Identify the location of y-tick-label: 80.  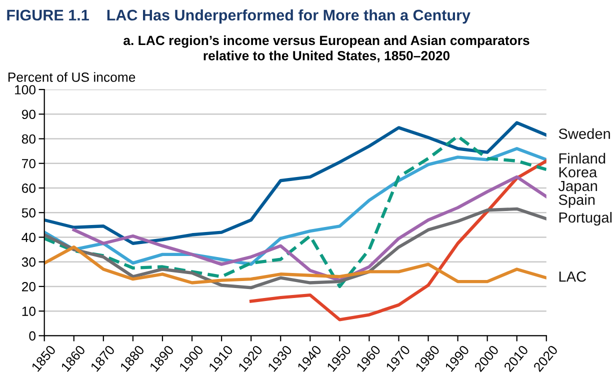
(29, 139).